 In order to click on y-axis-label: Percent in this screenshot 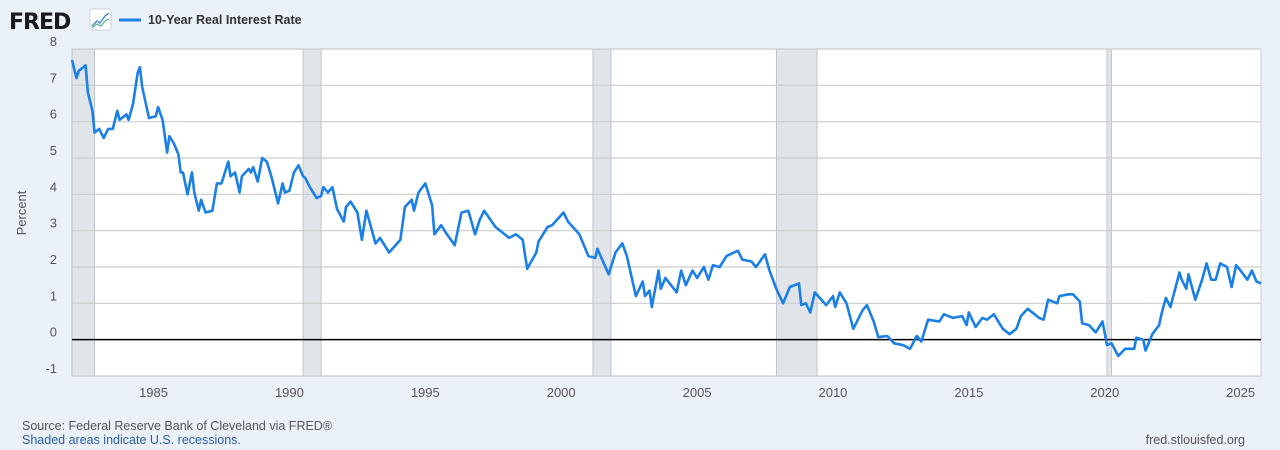, I will do `click(21, 212)`.